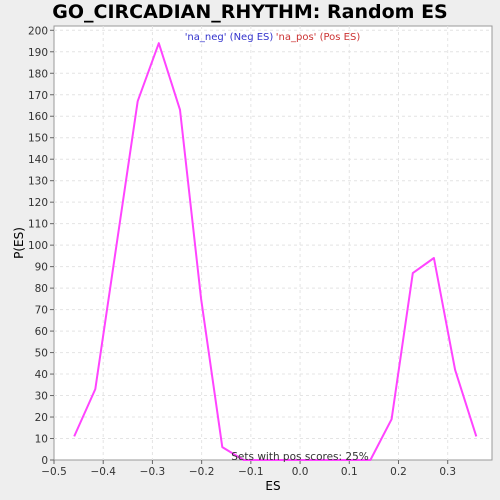 This screenshot has width=500, height=500. What do you see at coordinates (54, 472) in the screenshot?
I see `x-tick-label: −0.5` at bounding box center [54, 472].